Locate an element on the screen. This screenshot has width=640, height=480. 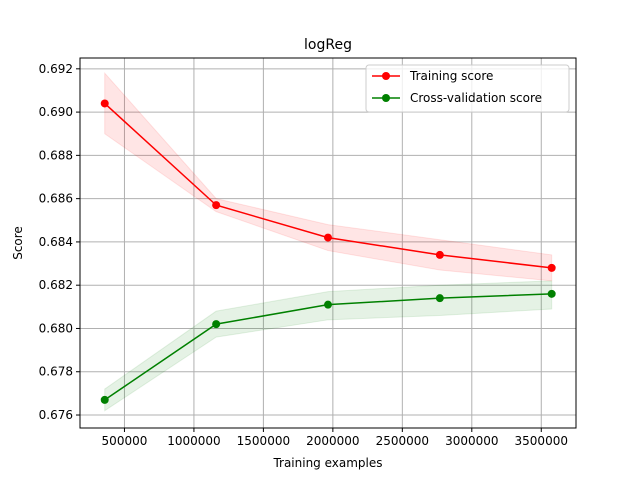
y-tick-label: 0.686 is located at coordinates (56, 199).